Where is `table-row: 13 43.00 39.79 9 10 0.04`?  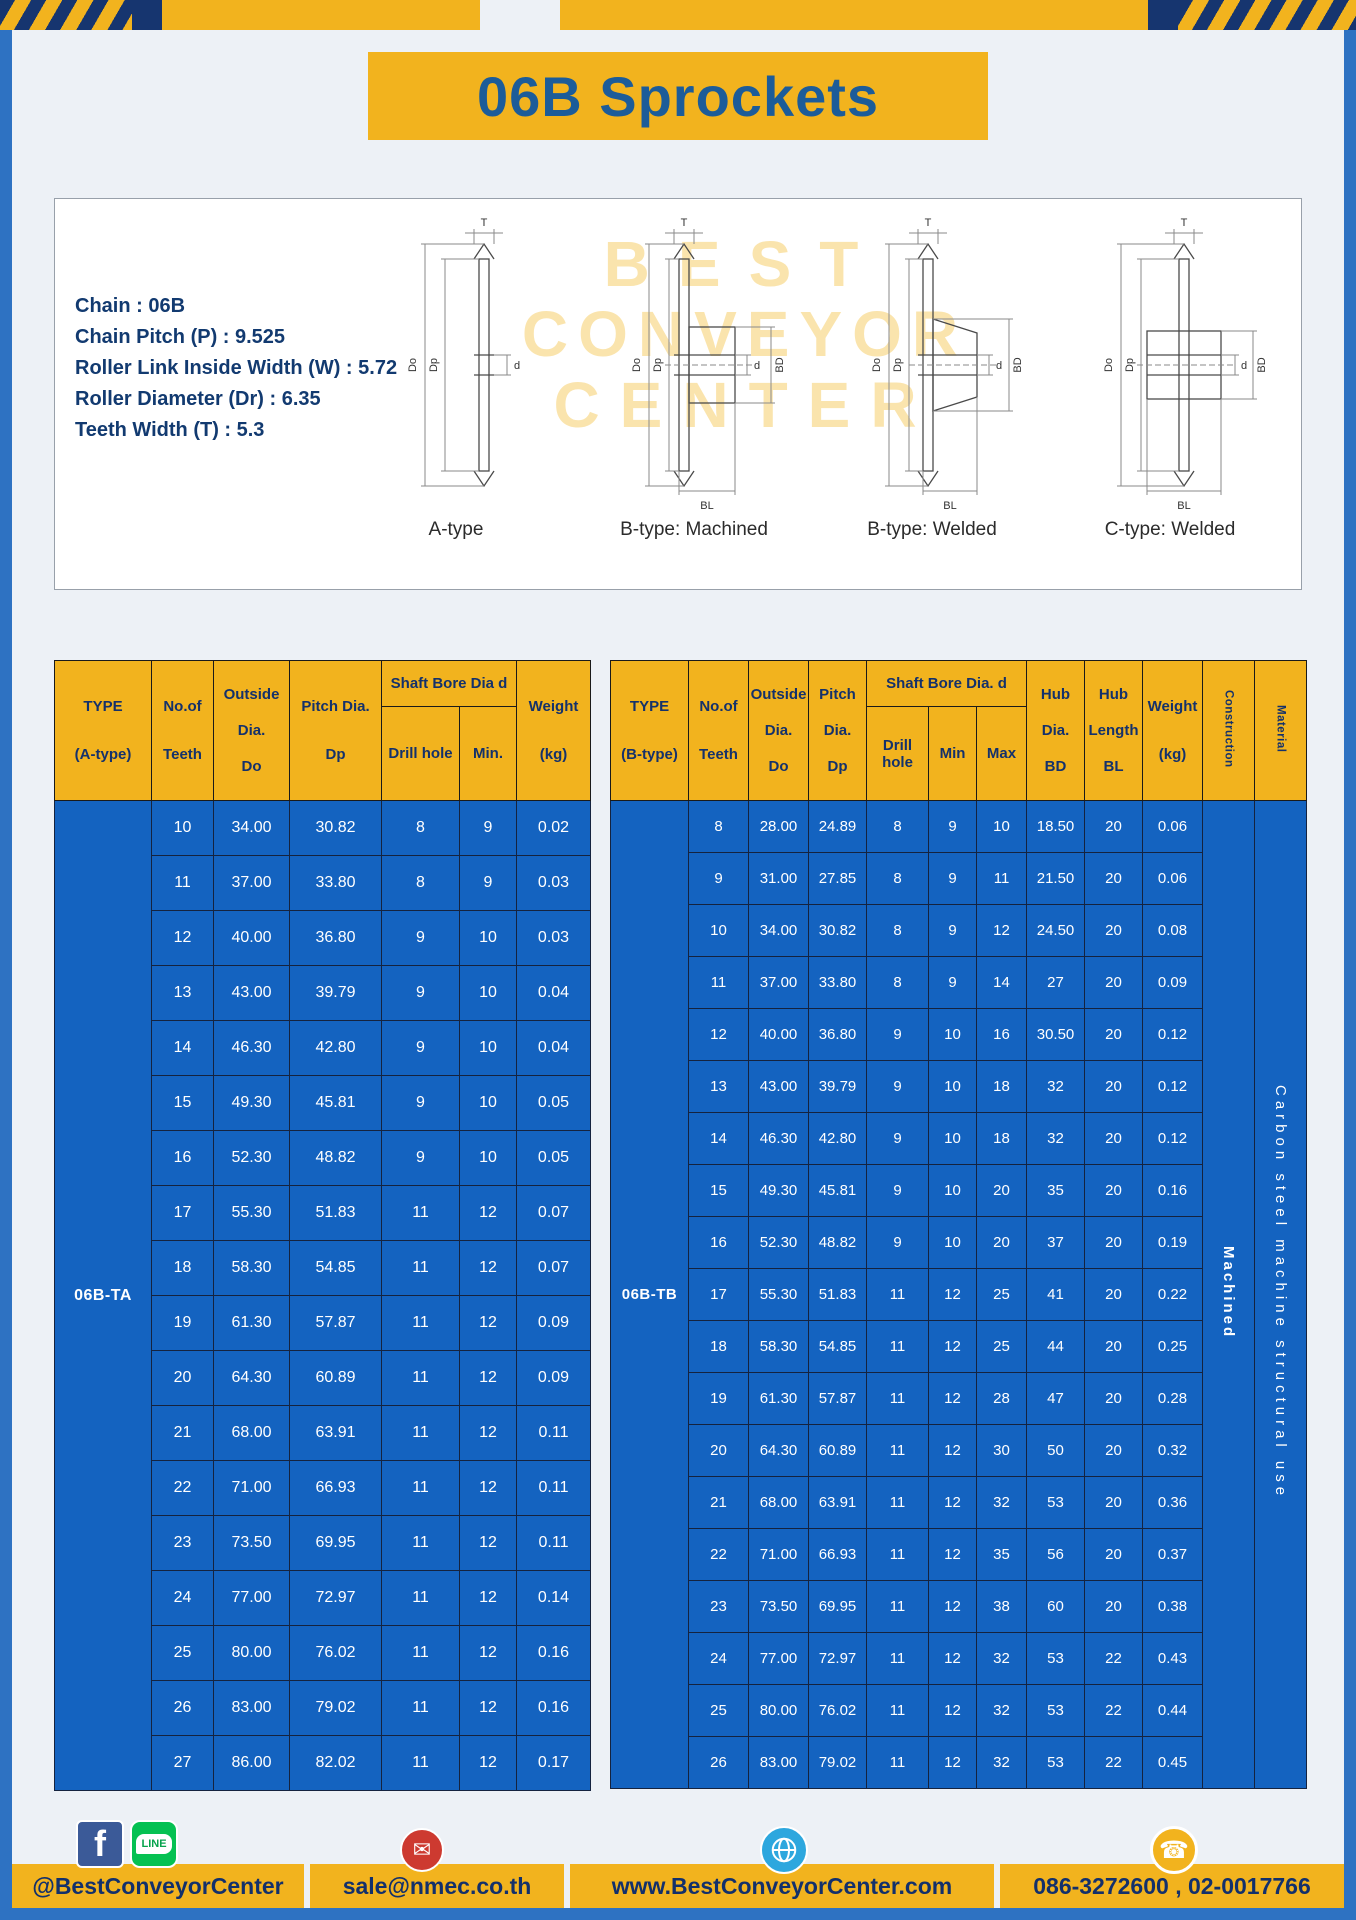
table-row: 13 43.00 39.79 9 10 0.04 is located at coordinates (323, 993).